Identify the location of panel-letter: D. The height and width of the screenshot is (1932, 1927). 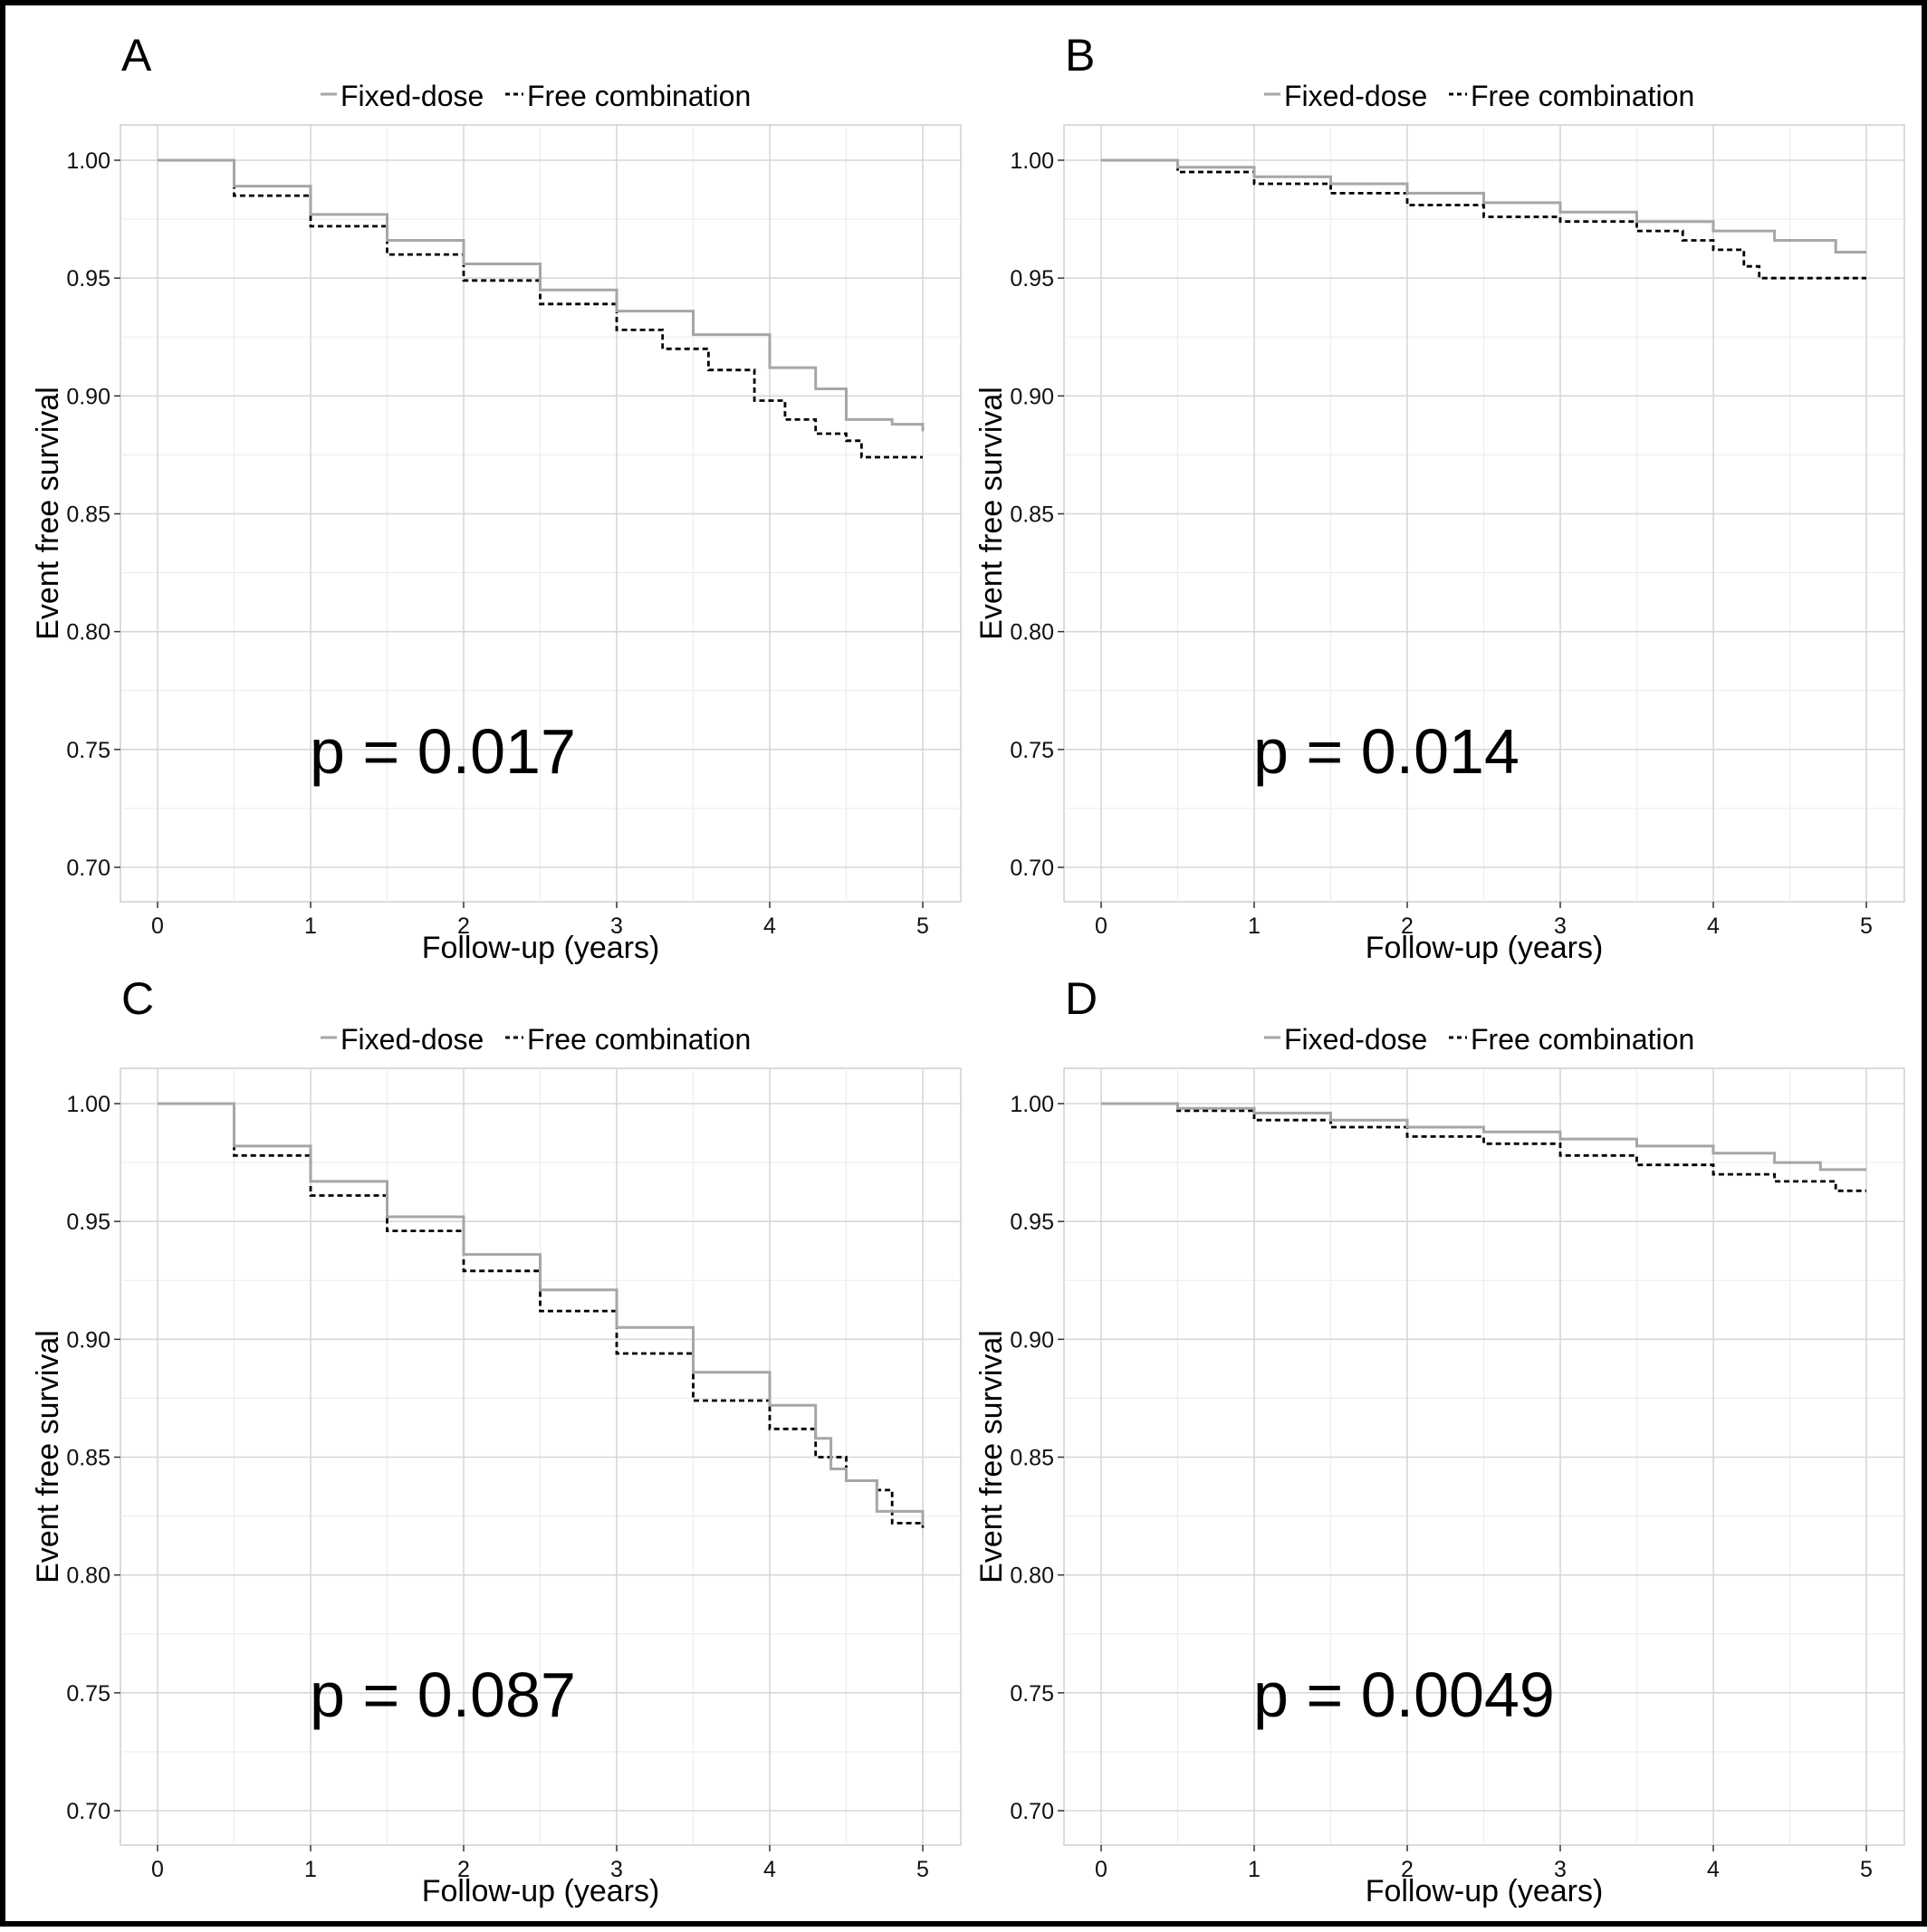
(1081, 998).